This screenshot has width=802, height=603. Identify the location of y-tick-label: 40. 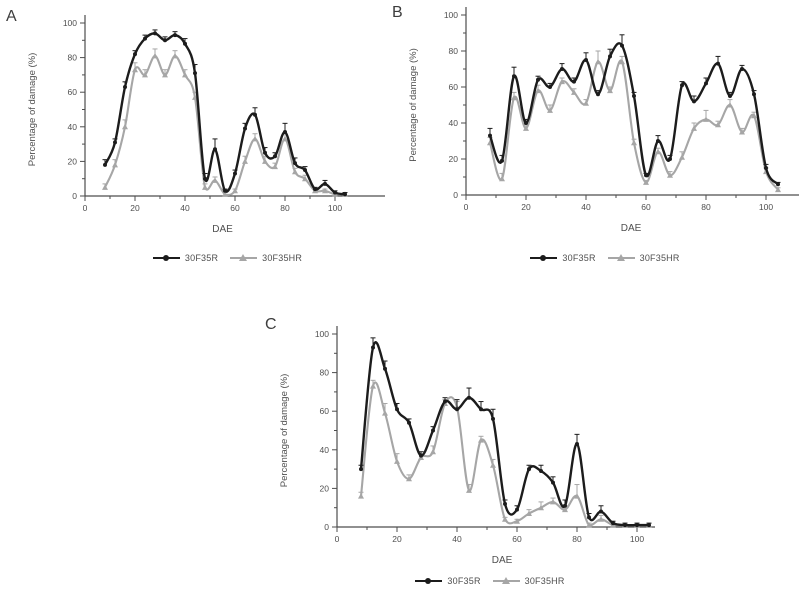
(454, 123).